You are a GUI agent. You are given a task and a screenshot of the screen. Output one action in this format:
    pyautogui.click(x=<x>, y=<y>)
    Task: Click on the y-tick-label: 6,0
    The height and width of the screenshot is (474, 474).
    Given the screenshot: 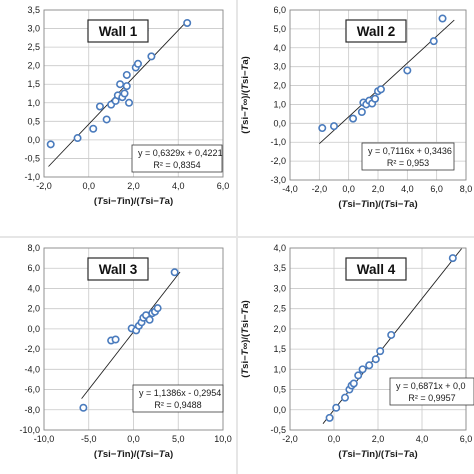 What is the action you would take?
    pyautogui.click(x=279, y=10)
    